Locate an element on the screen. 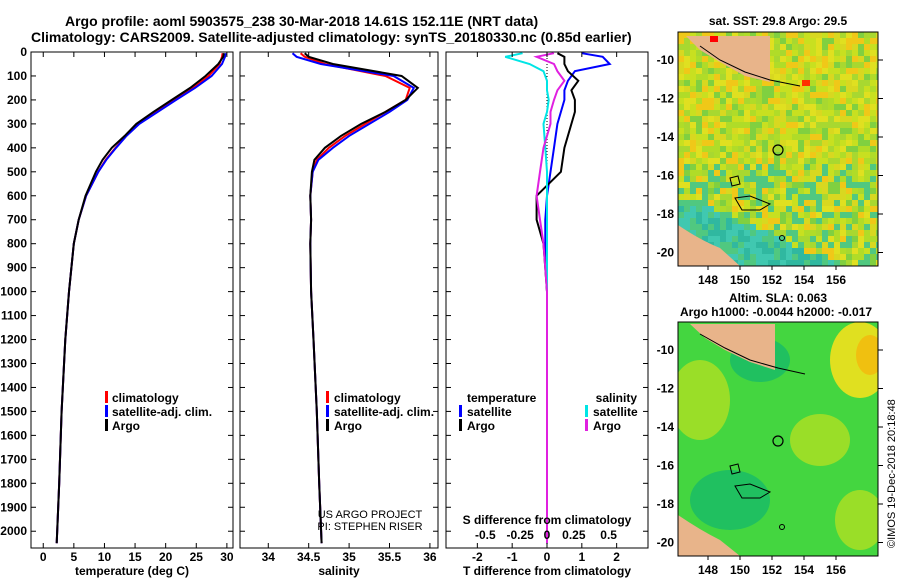 This screenshot has width=900, height=580. lon-tick-label: 156 is located at coordinates (836, 280).